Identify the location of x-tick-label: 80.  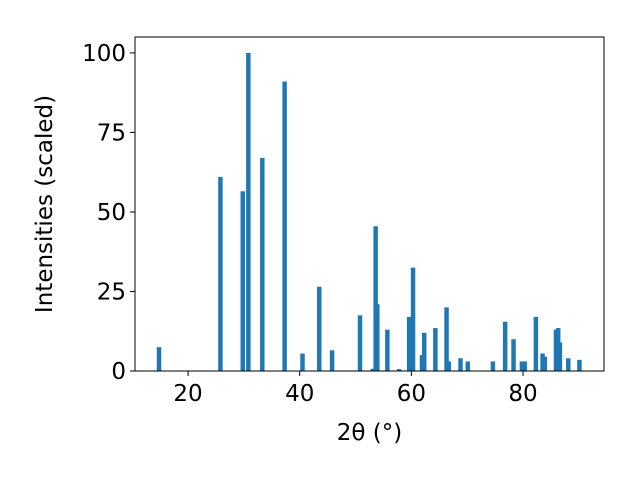
(522, 394).